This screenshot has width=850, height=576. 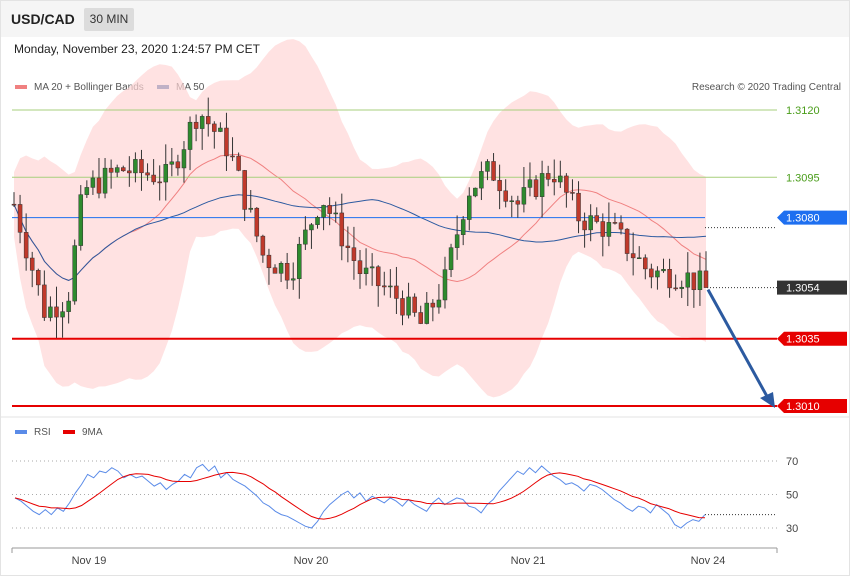 I want to click on rsi-tick-label: 30, so click(x=792, y=529).